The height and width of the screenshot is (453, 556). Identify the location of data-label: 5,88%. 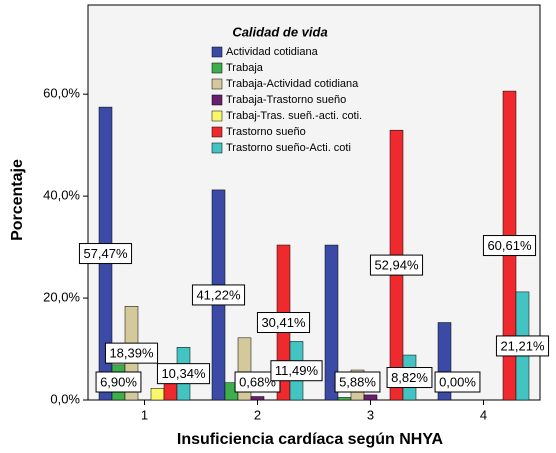
(357, 381).